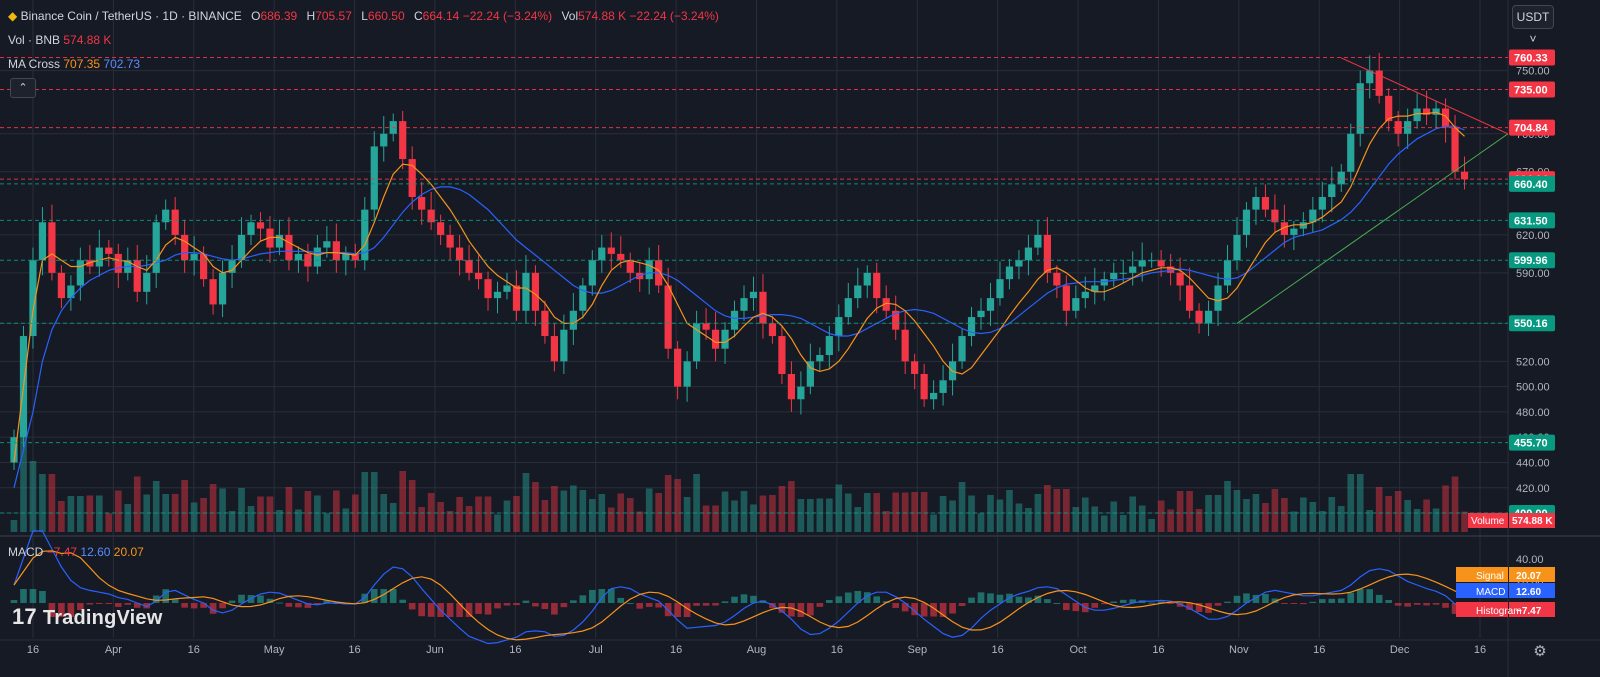 This screenshot has height=677, width=1600. Describe the element at coordinates (1528, 576) in the screenshot. I see `macd-tag-value: 20.07` at that location.